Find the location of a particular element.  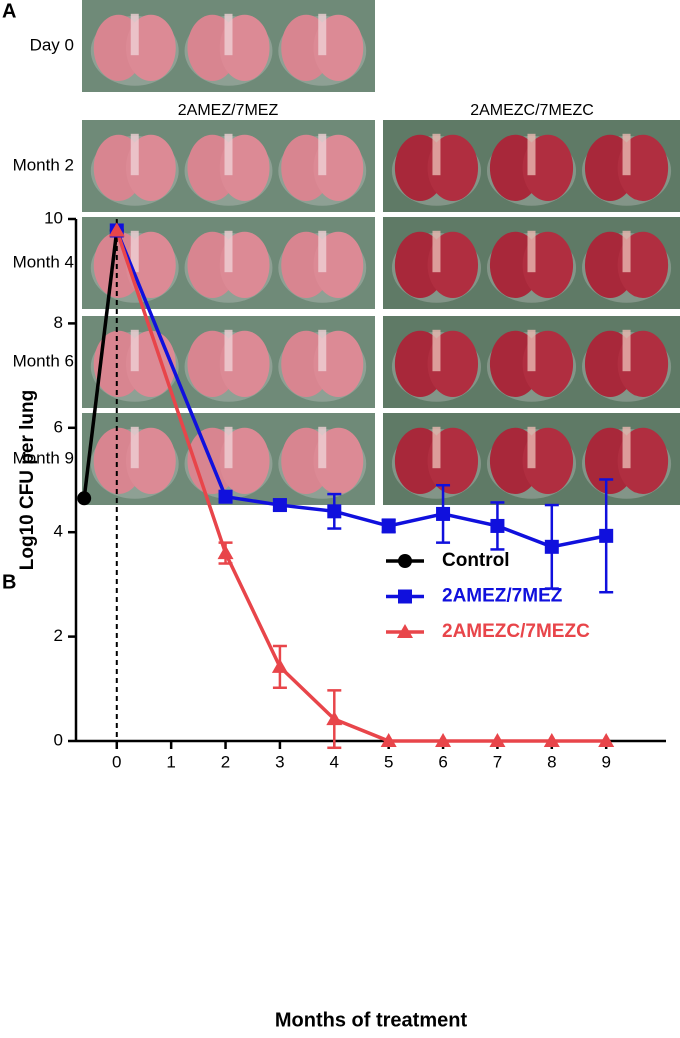

panel-label: B is located at coordinates (9, 582).